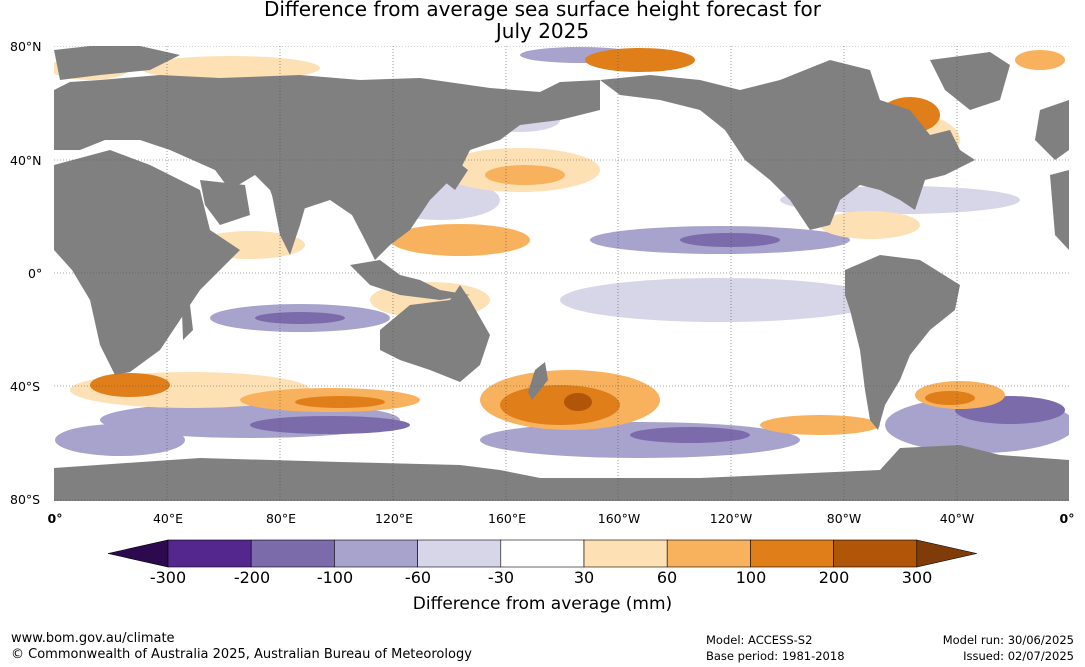 This screenshot has width=1085, height=667. I want to click on lon-label-0-left: 0°, so click(55, 518).